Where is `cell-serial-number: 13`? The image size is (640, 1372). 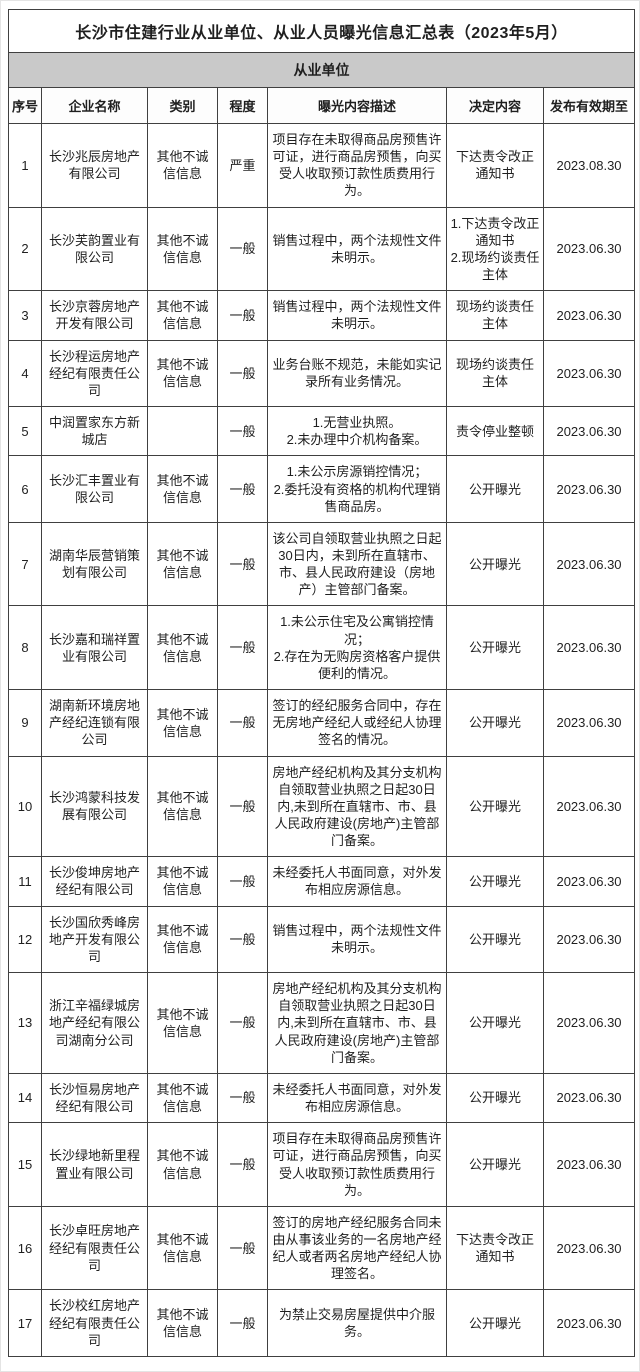
cell-serial-number: 13 is located at coordinates (25, 1023).